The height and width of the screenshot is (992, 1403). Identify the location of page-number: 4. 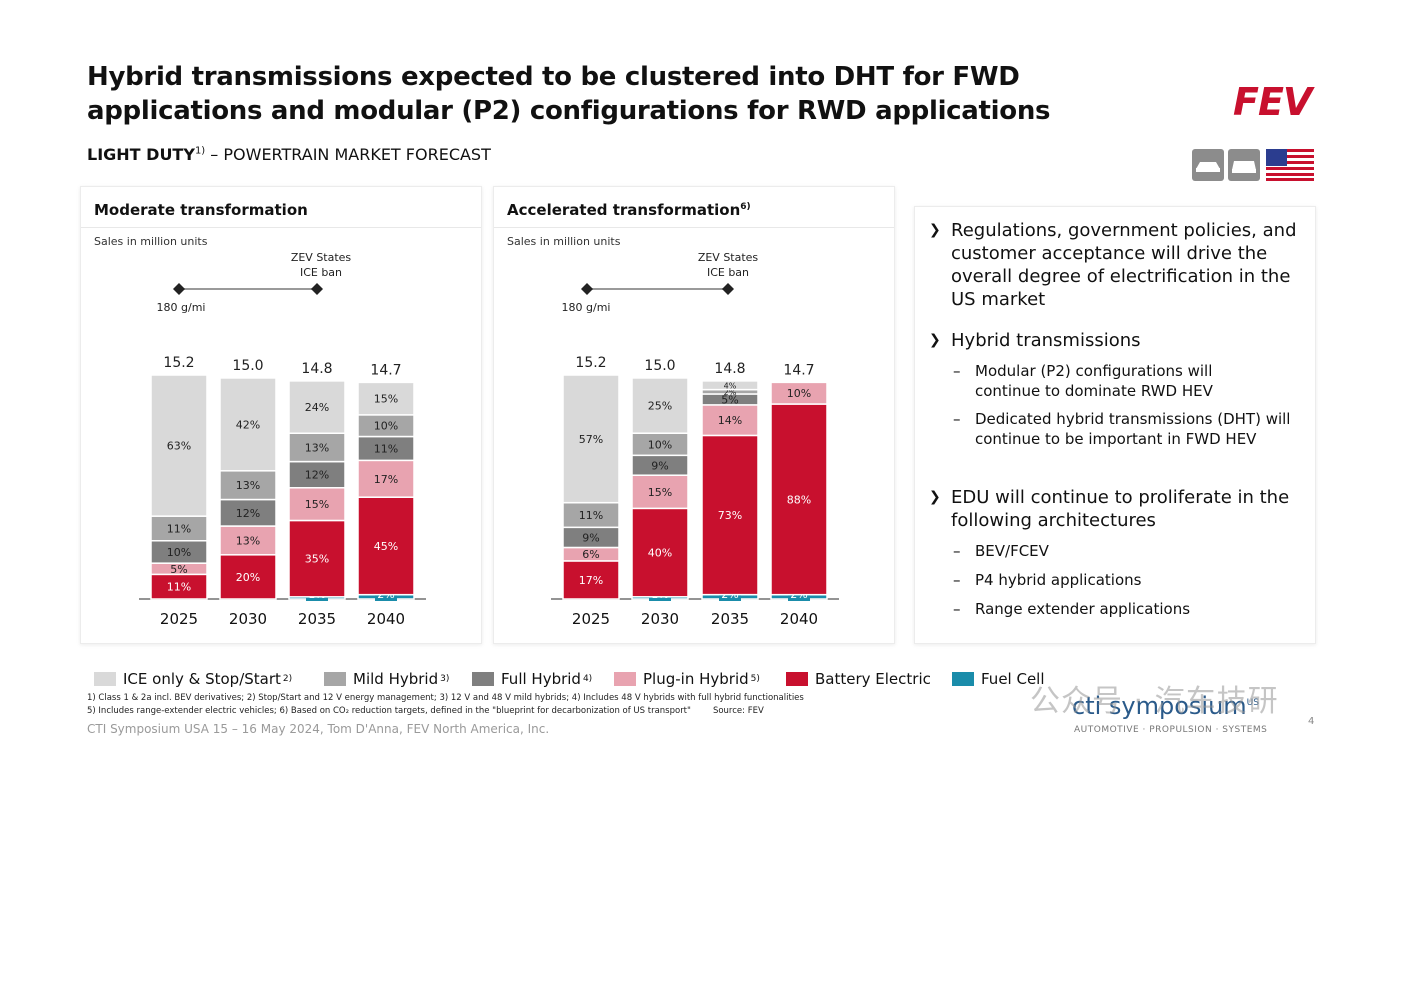
(1311, 721).